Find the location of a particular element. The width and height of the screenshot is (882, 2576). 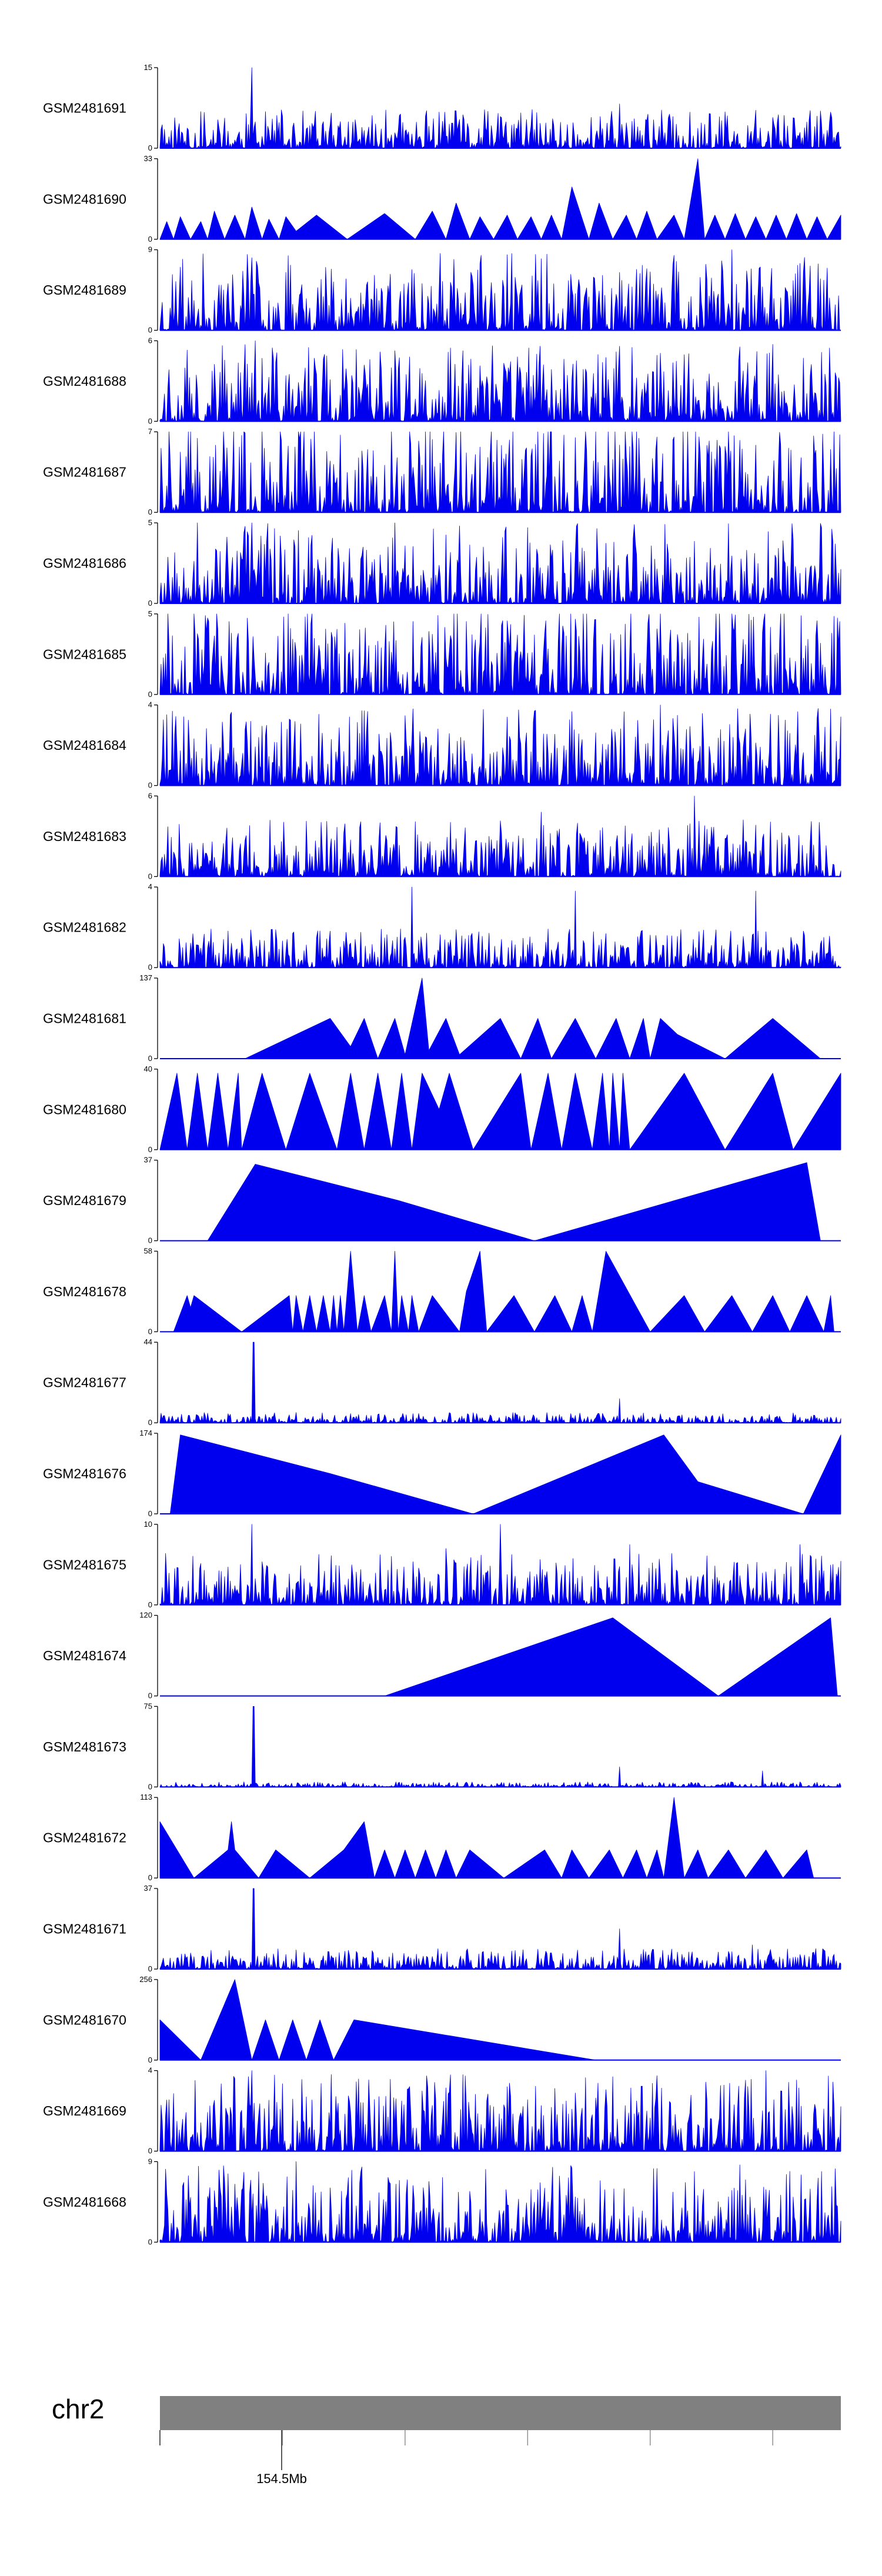

track: GSM2481691 15 0 is located at coordinates (442, 107).